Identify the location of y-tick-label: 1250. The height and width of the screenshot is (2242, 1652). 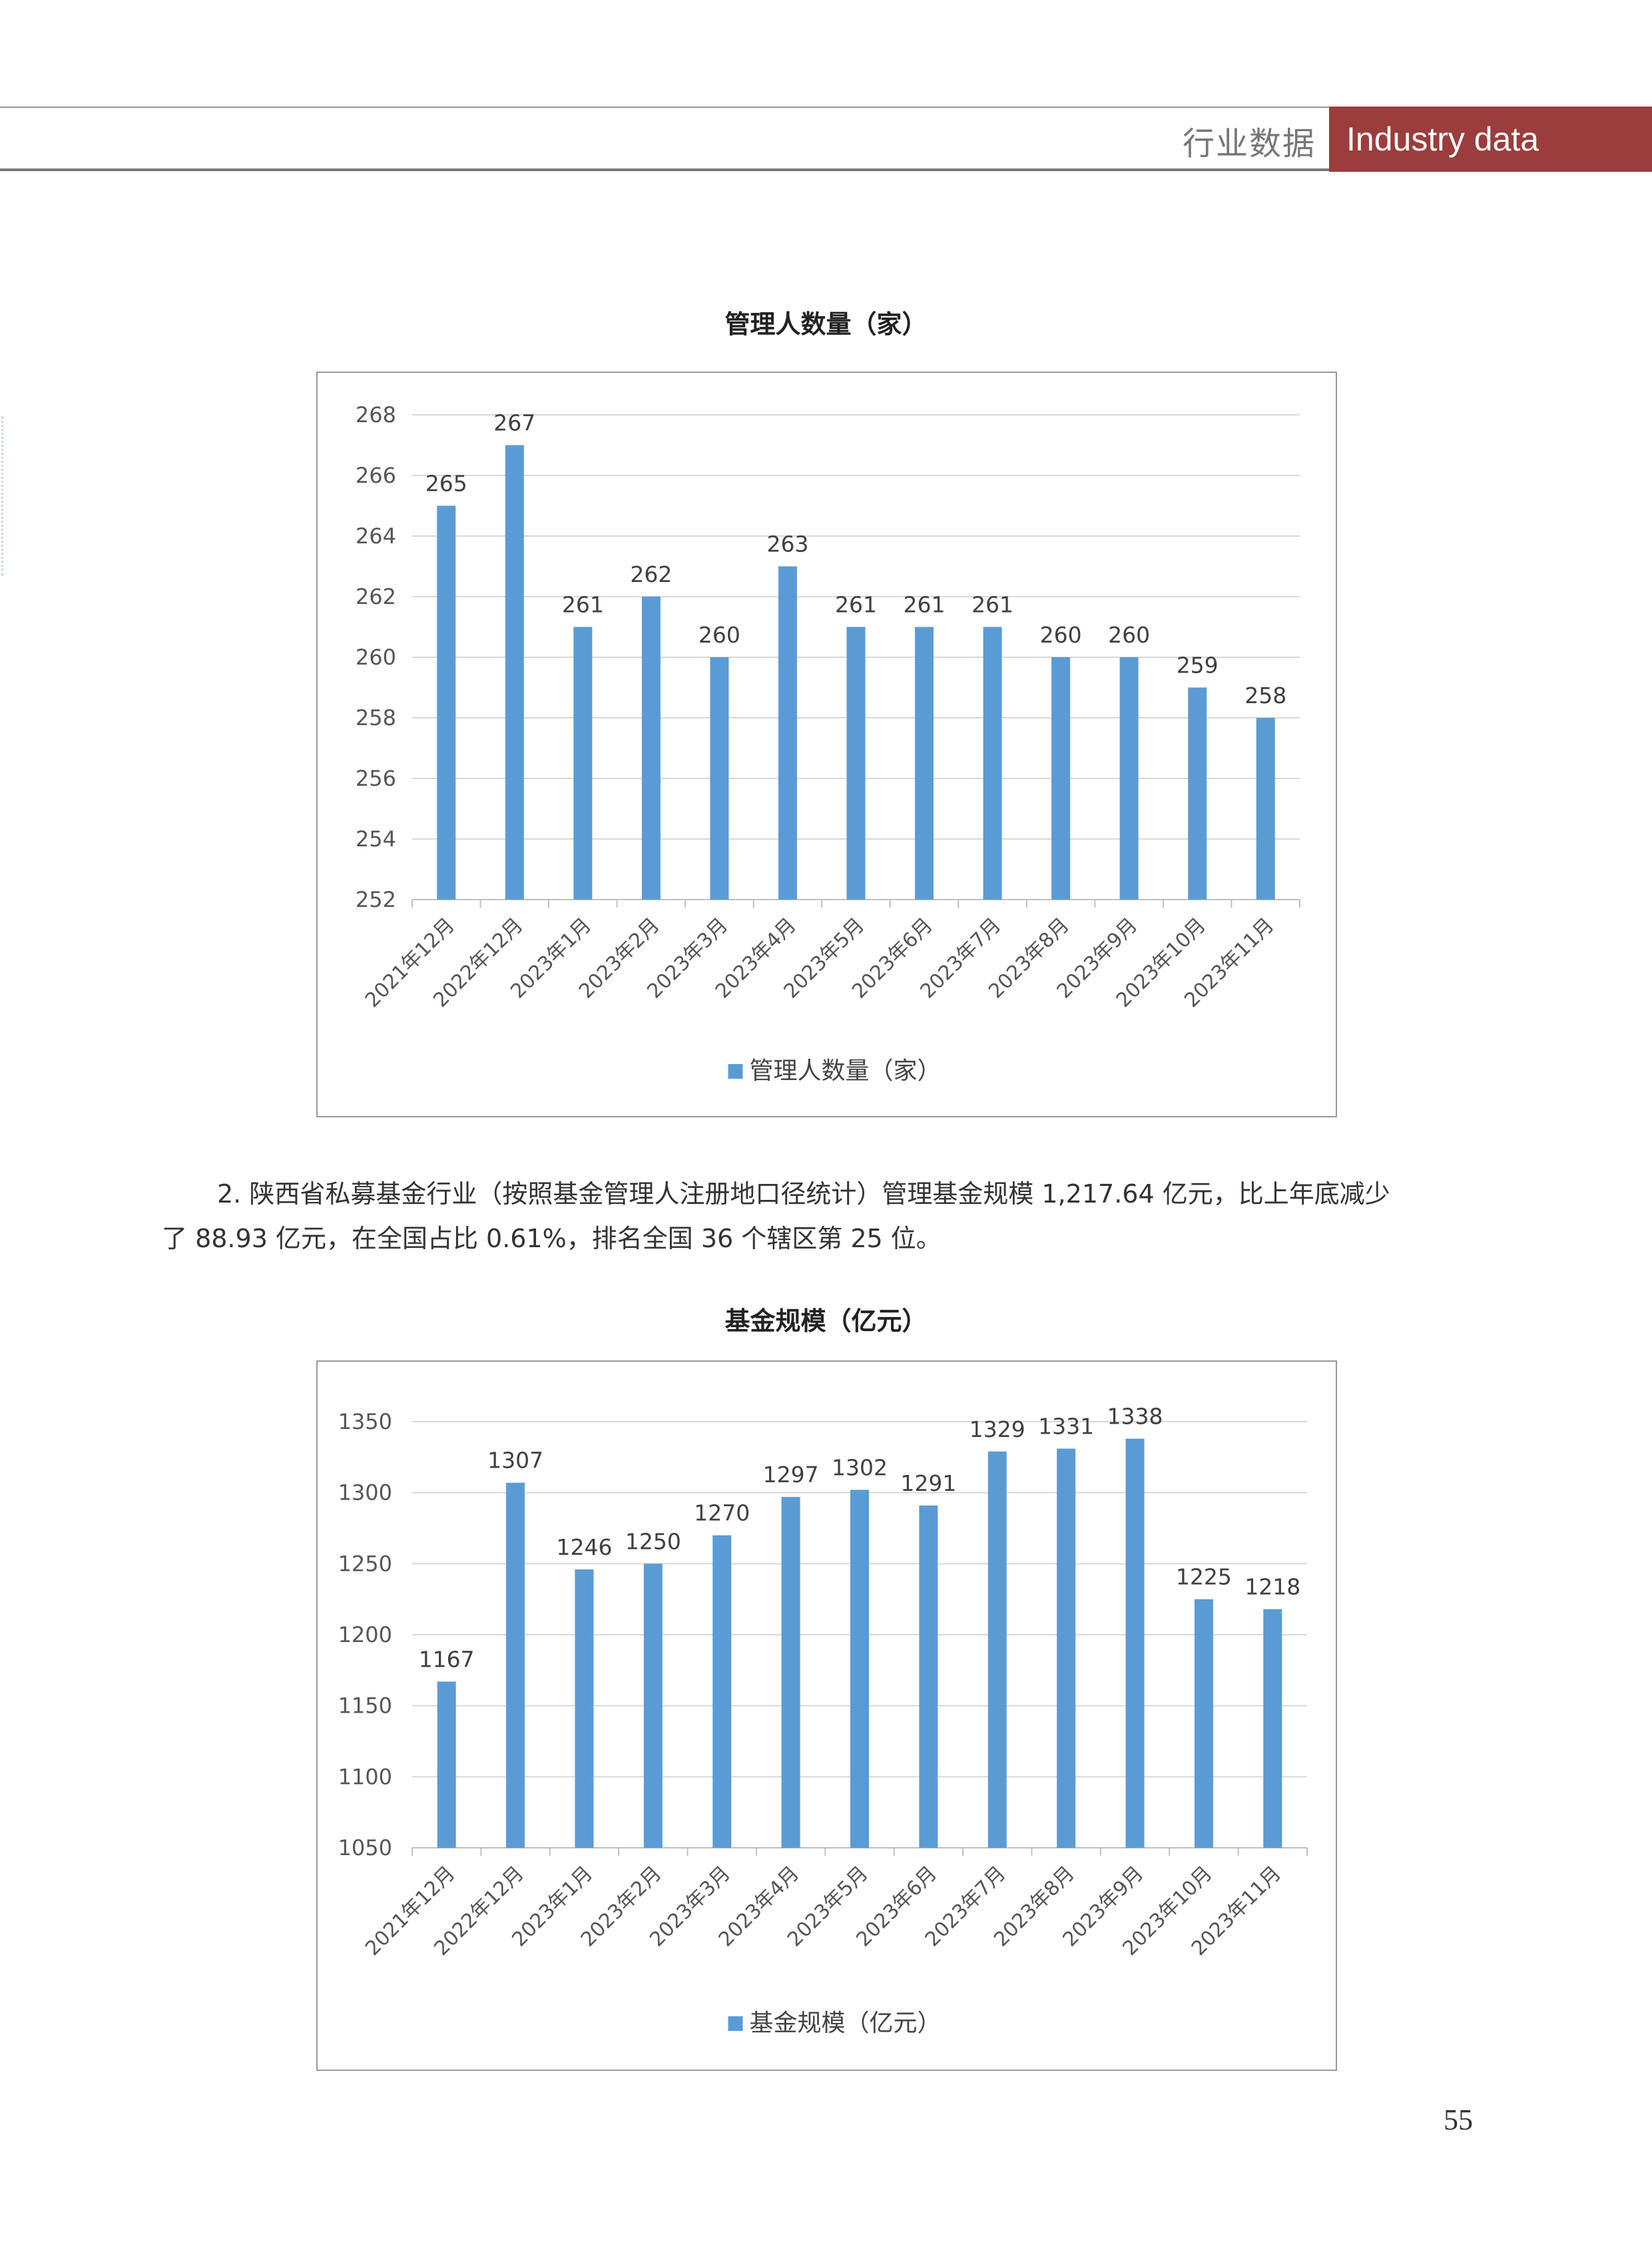
(365, 1564).